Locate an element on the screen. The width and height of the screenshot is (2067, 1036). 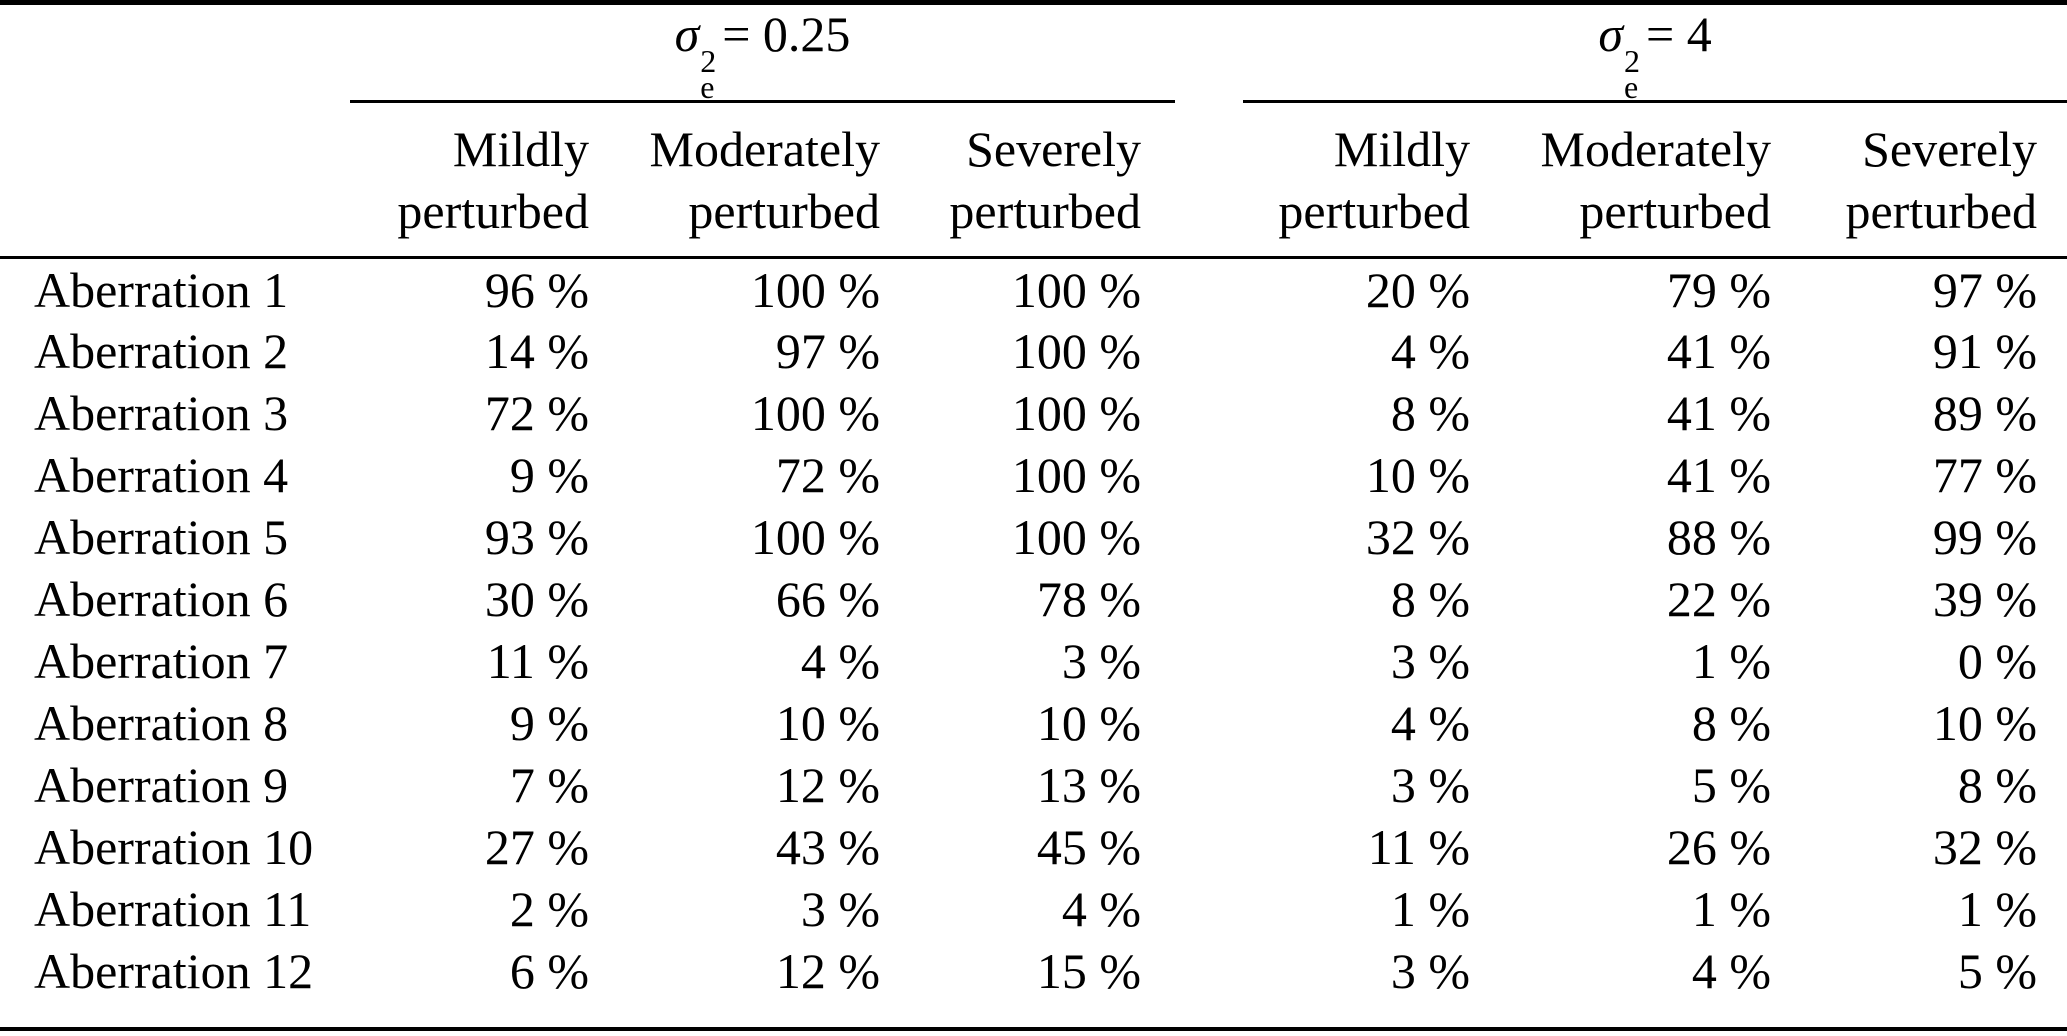
table-top-rule is located at coordinates (1033, 2).